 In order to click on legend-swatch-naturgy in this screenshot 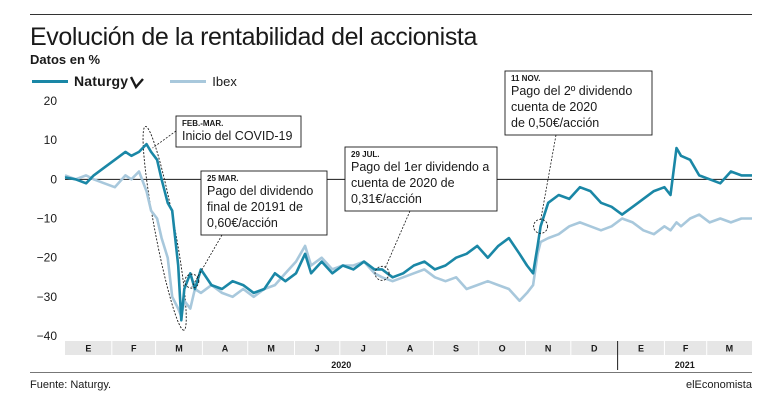, I will do `click(50, 81)`.